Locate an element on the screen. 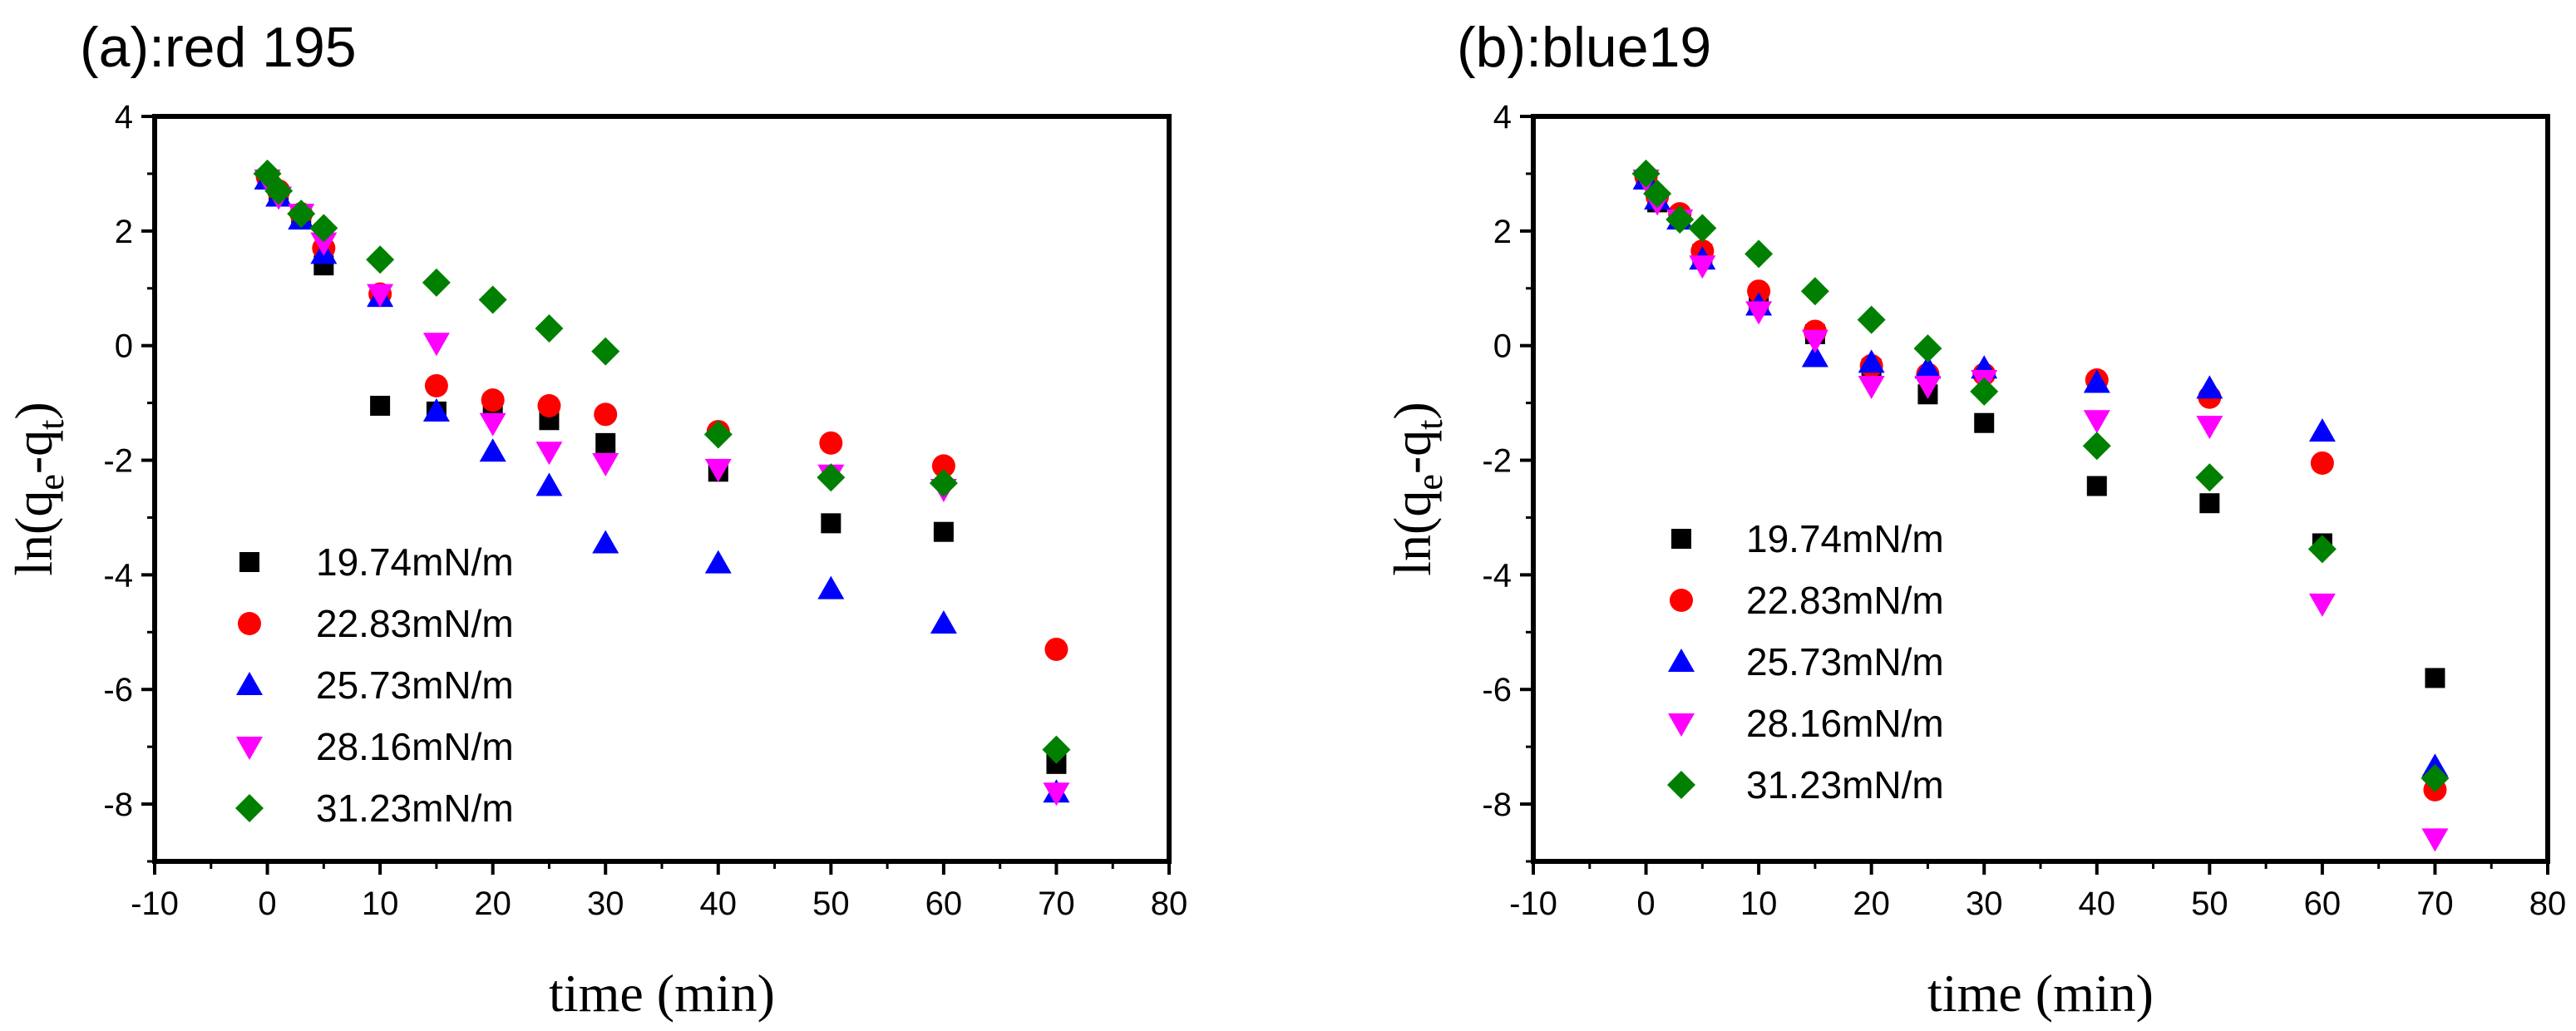 The width and height of the screenshot is (2576, 1031). x-tick-label: 20 is located at coordinates (493, 904).